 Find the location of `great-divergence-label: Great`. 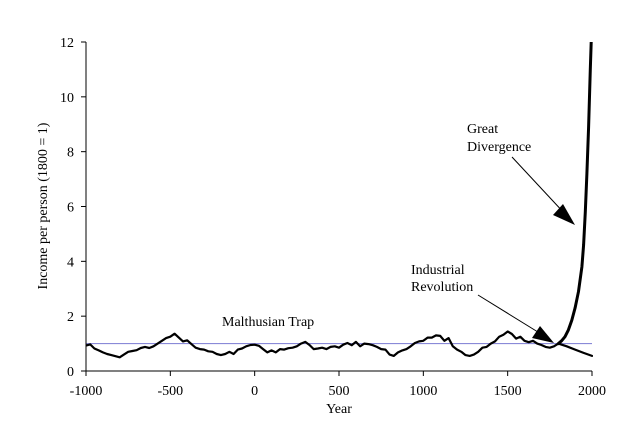

great-divergence-label: Great is located at coordinates (482, 129).